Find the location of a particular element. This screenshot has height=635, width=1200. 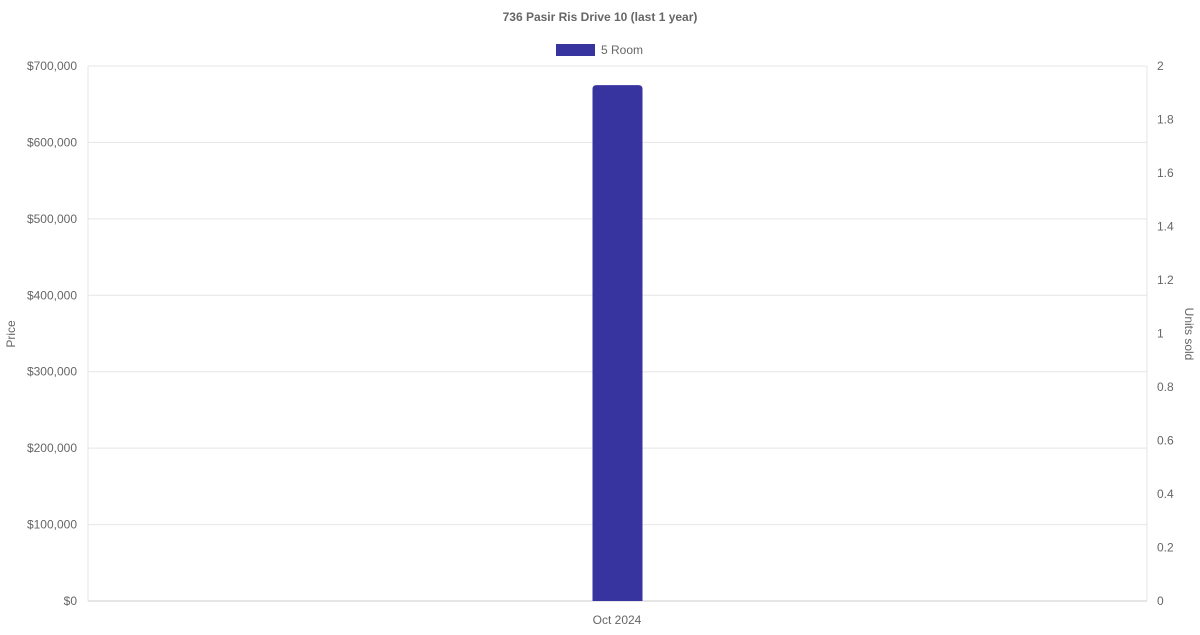

bar is located at coordinates (617, 343).